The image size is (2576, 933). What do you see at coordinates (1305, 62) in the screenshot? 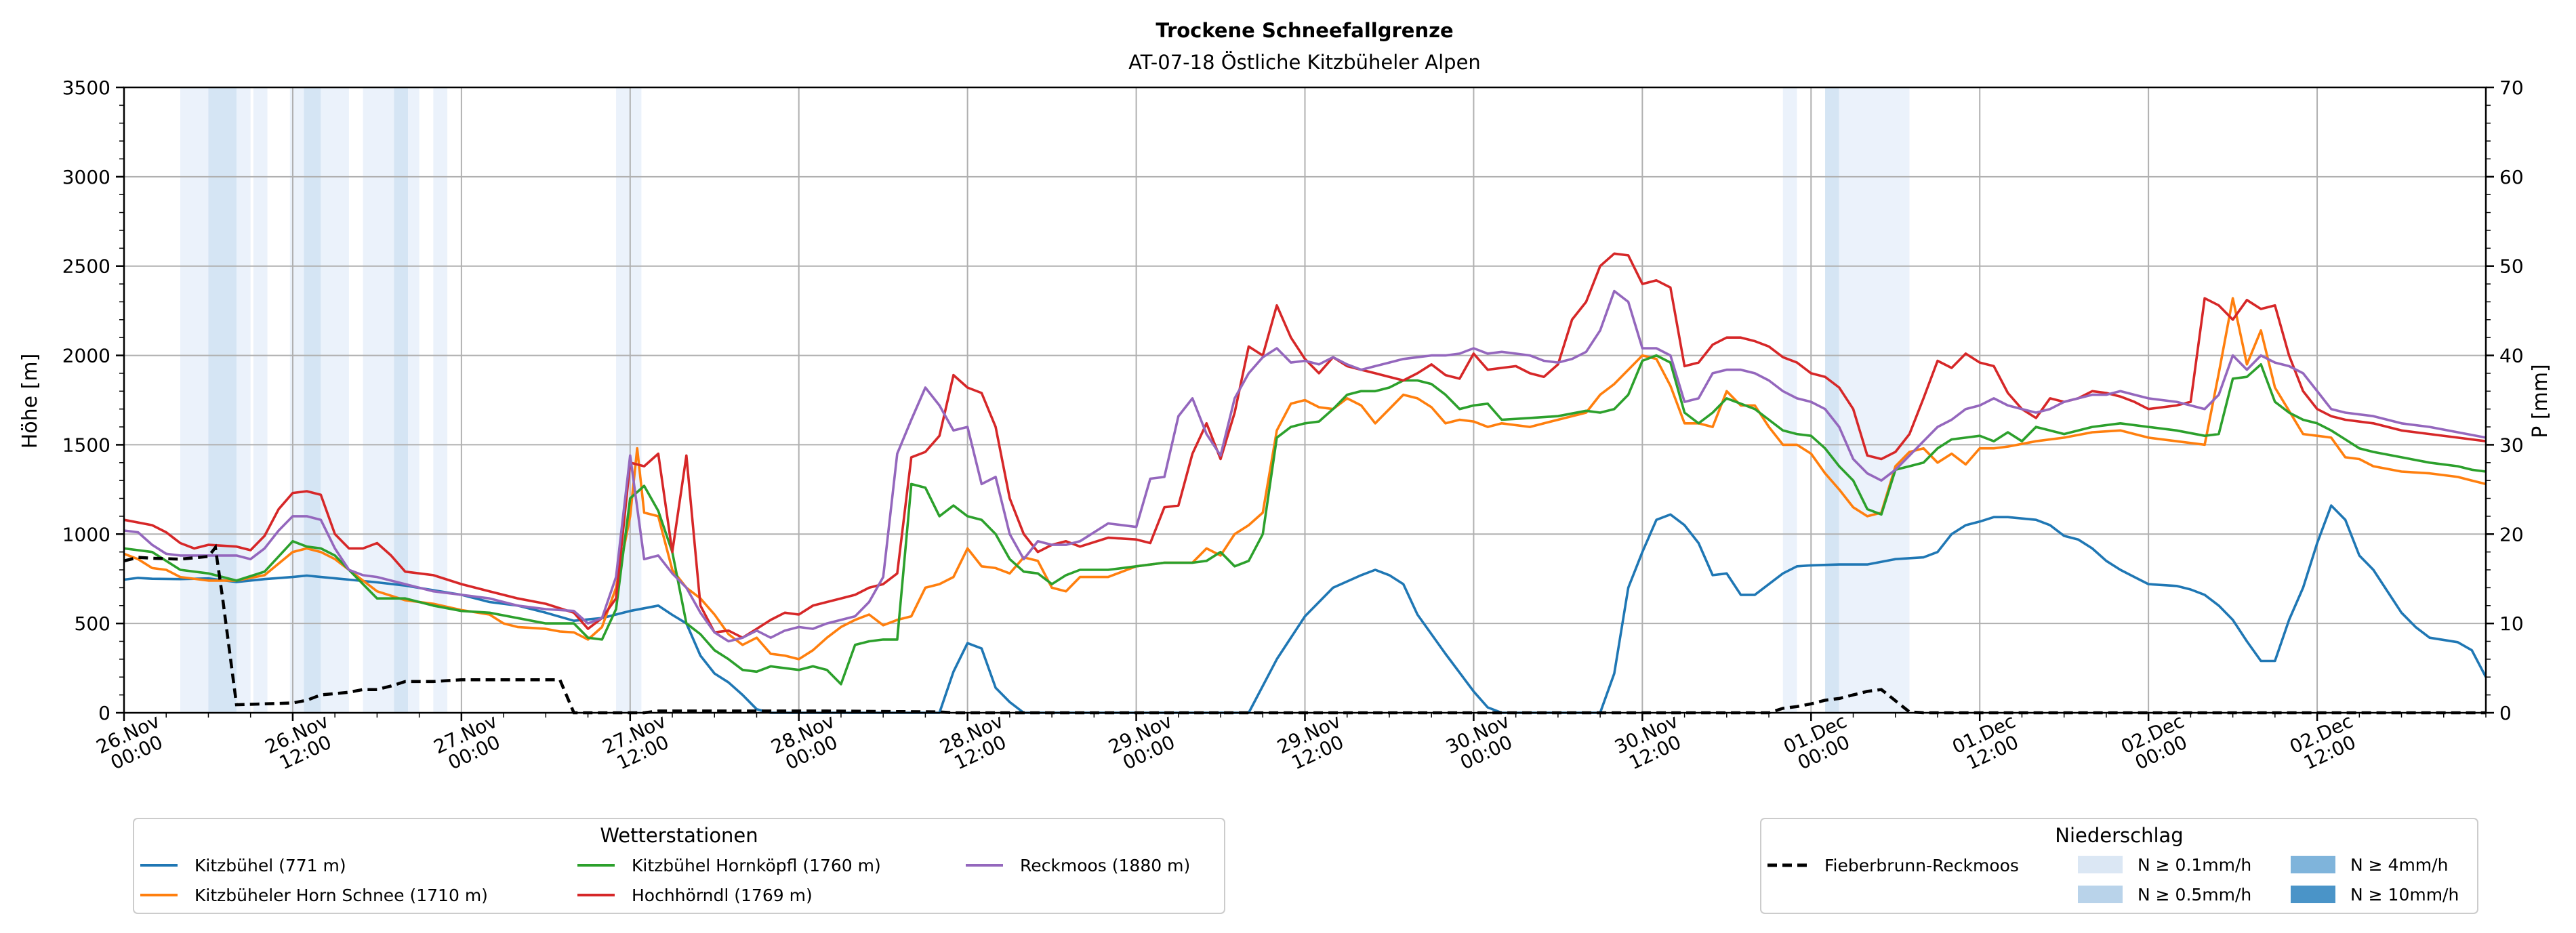
I see `chart-subtitle: AT-07-18 Östliche Kitzbüheler Alpen` at bounding box center [1305, 62].